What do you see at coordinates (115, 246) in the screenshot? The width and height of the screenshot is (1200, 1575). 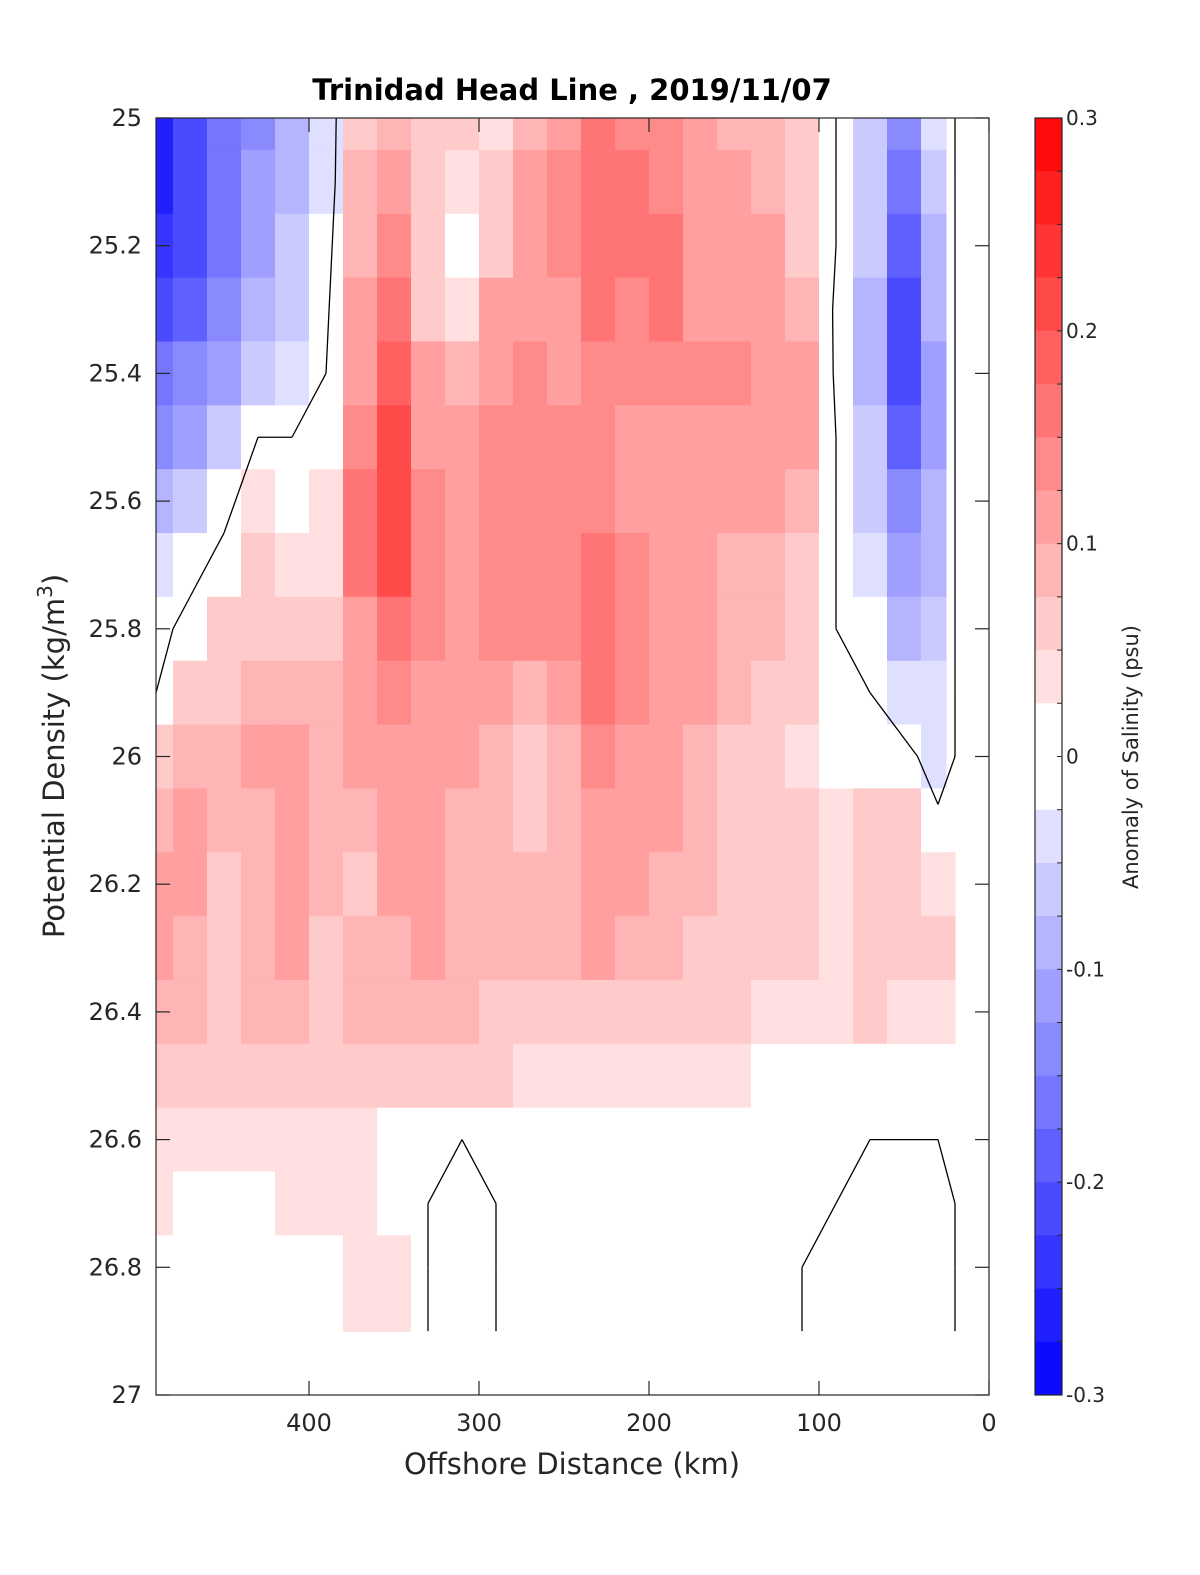 I see `y-tick-label: 25.2` at bounding box center [115, 246].